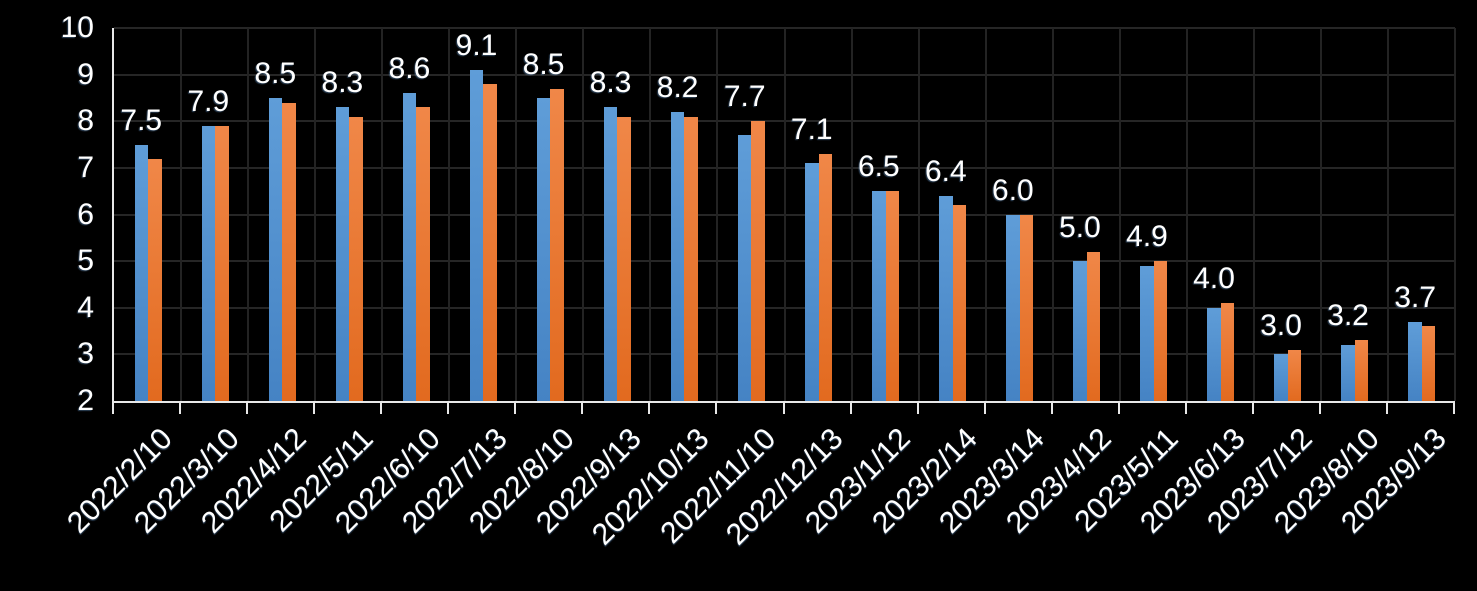 Image resolution: width=1477 pixels, height=591 pixels. Describe the element at coordinates (85, 354) in the screenshot. I see `y-tick-label: 3` at that location.